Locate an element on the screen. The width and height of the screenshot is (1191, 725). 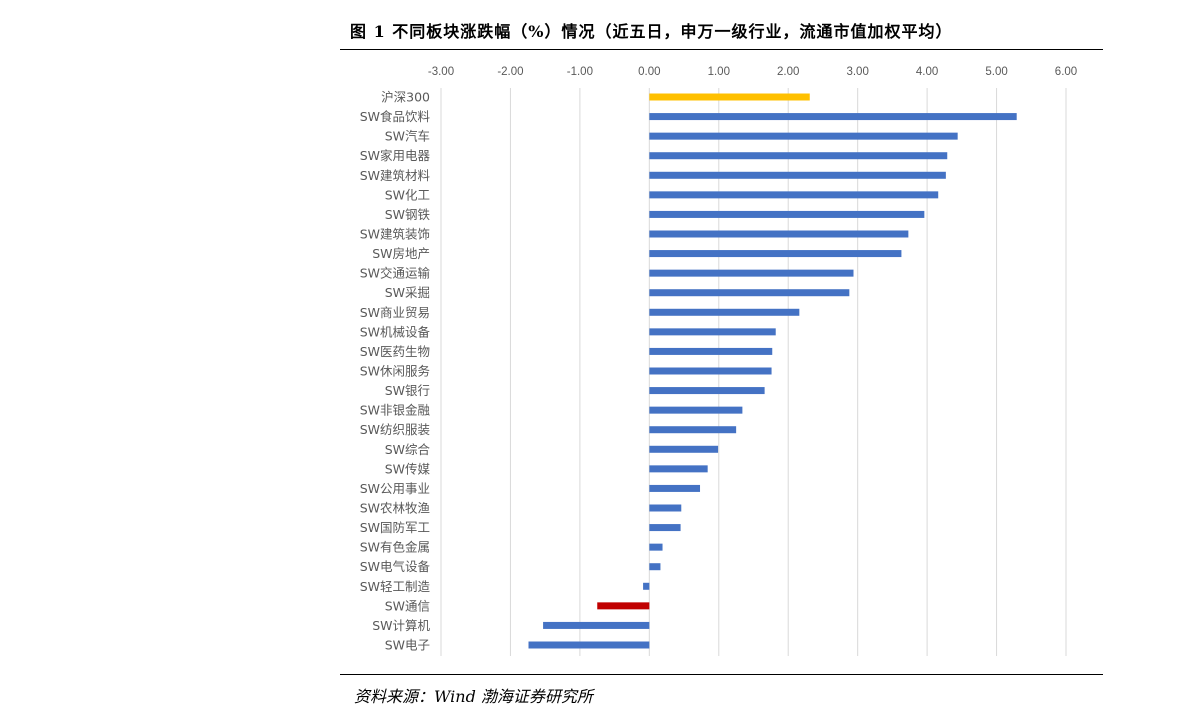
category-label: SW传媒 is located at coordinates (408, 468).